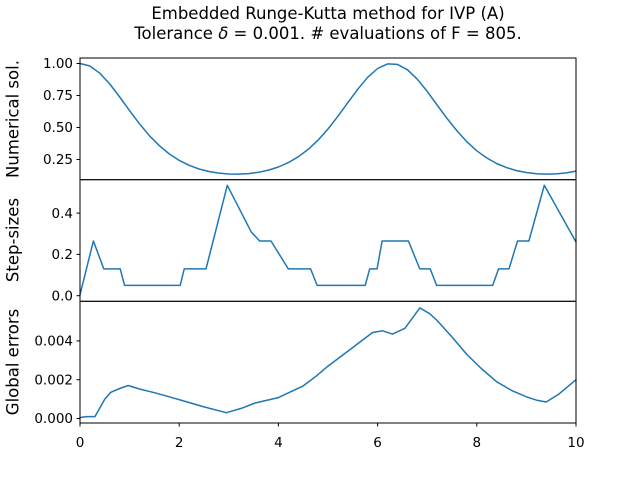  What do you see at coordinates (58, 64) in the screenshot?
I see `ytick-label-numerical-solution: 1.00` at bounding box center [58, 64].